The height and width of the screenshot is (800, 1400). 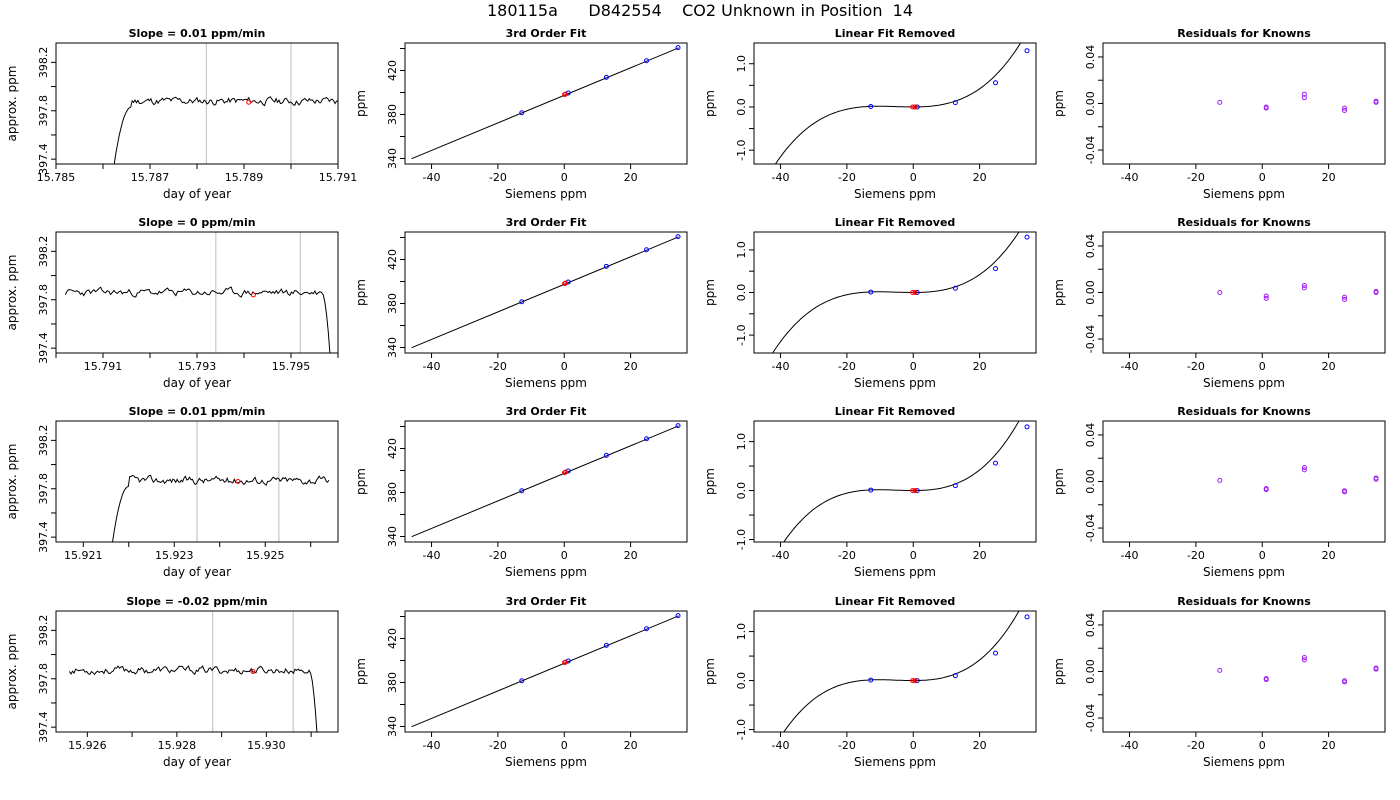 I want to click on x-tick-label: 15.925, so click(x=265, y=555).